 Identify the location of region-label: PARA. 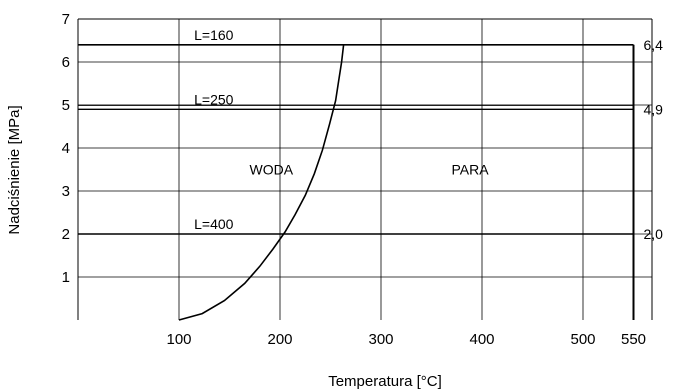
(471, 170).